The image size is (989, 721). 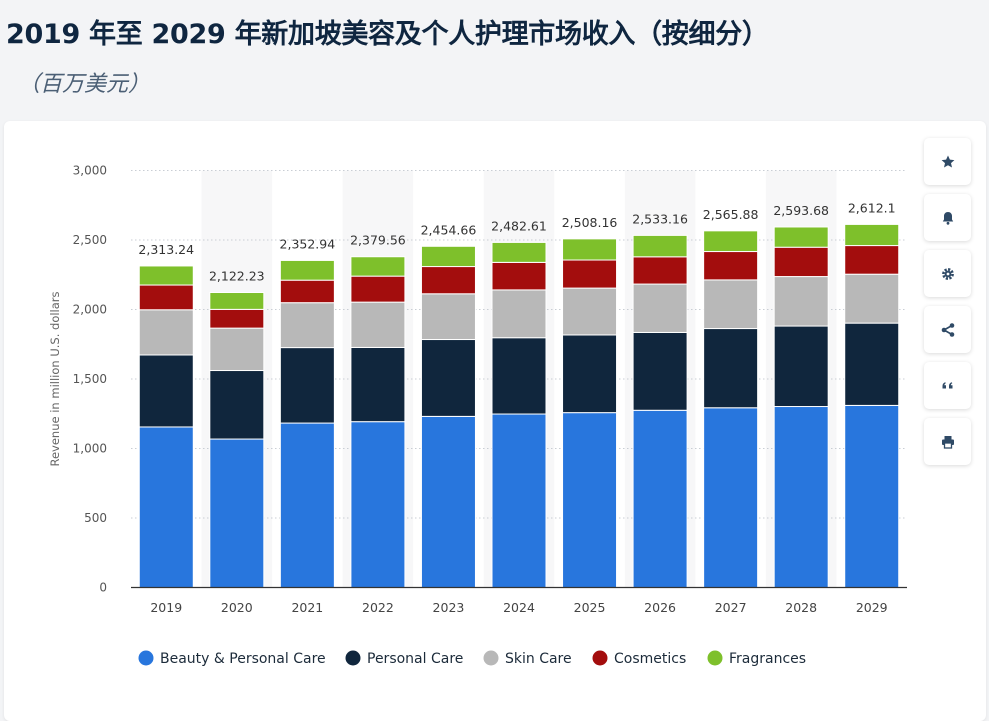 I want to click on x-tick-label: 2021, so click(x=307, y=607).